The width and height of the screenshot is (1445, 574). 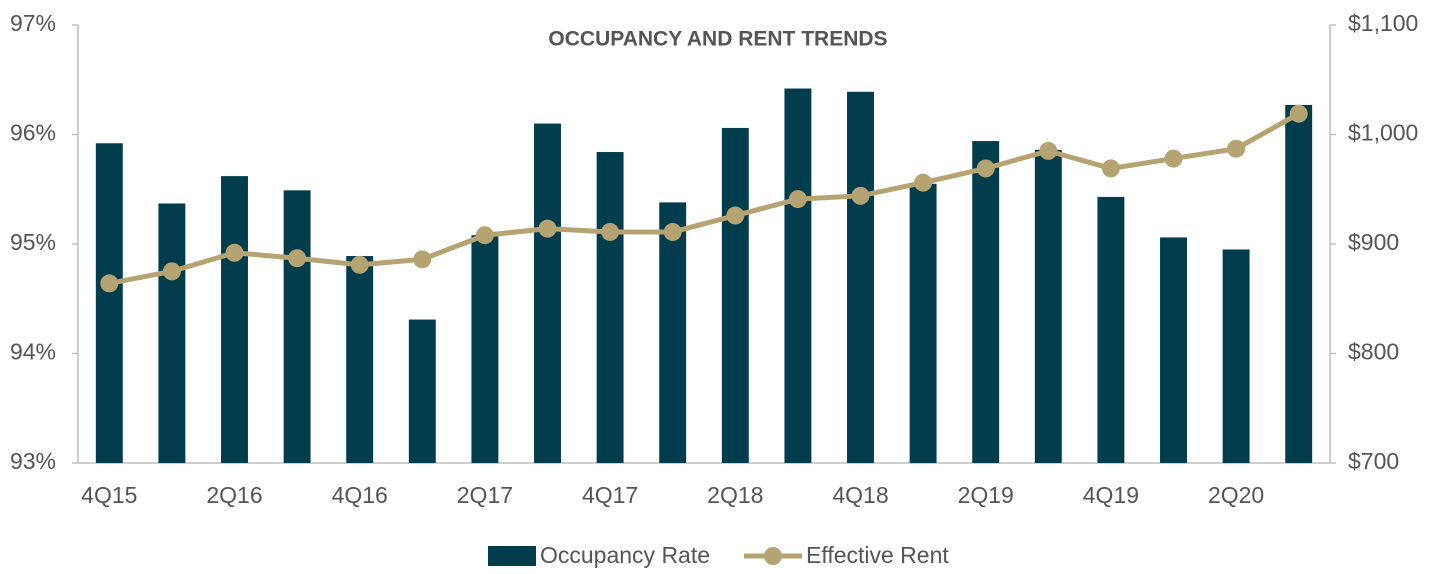 What do you see at coordinates (735, 495) in the screenshot?
I see `x-tick-label: 2Q18` at bounding box center [735, 495].